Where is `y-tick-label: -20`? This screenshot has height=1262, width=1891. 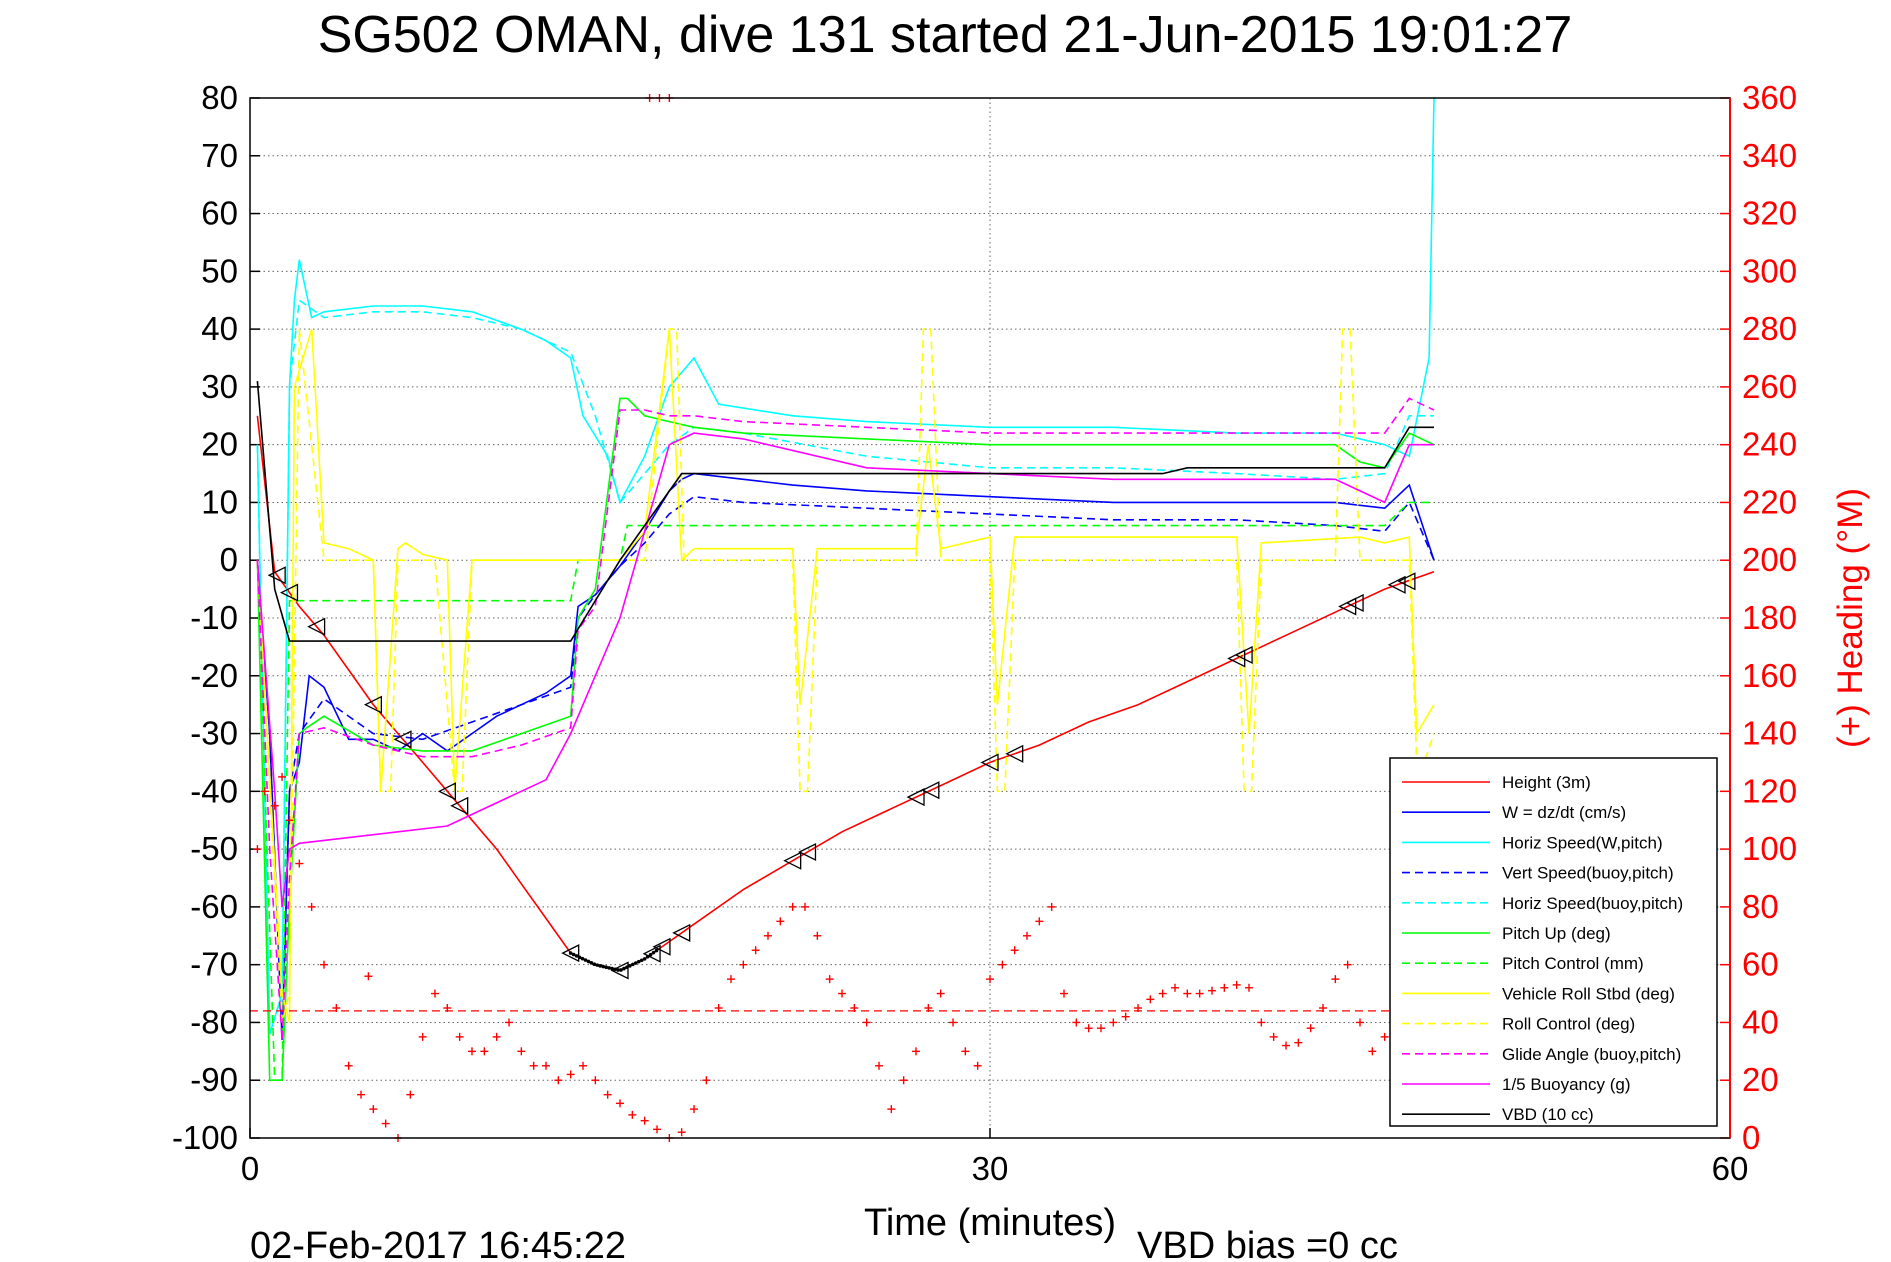 y-tick-label: -20 is located at coordinates (214, 675).